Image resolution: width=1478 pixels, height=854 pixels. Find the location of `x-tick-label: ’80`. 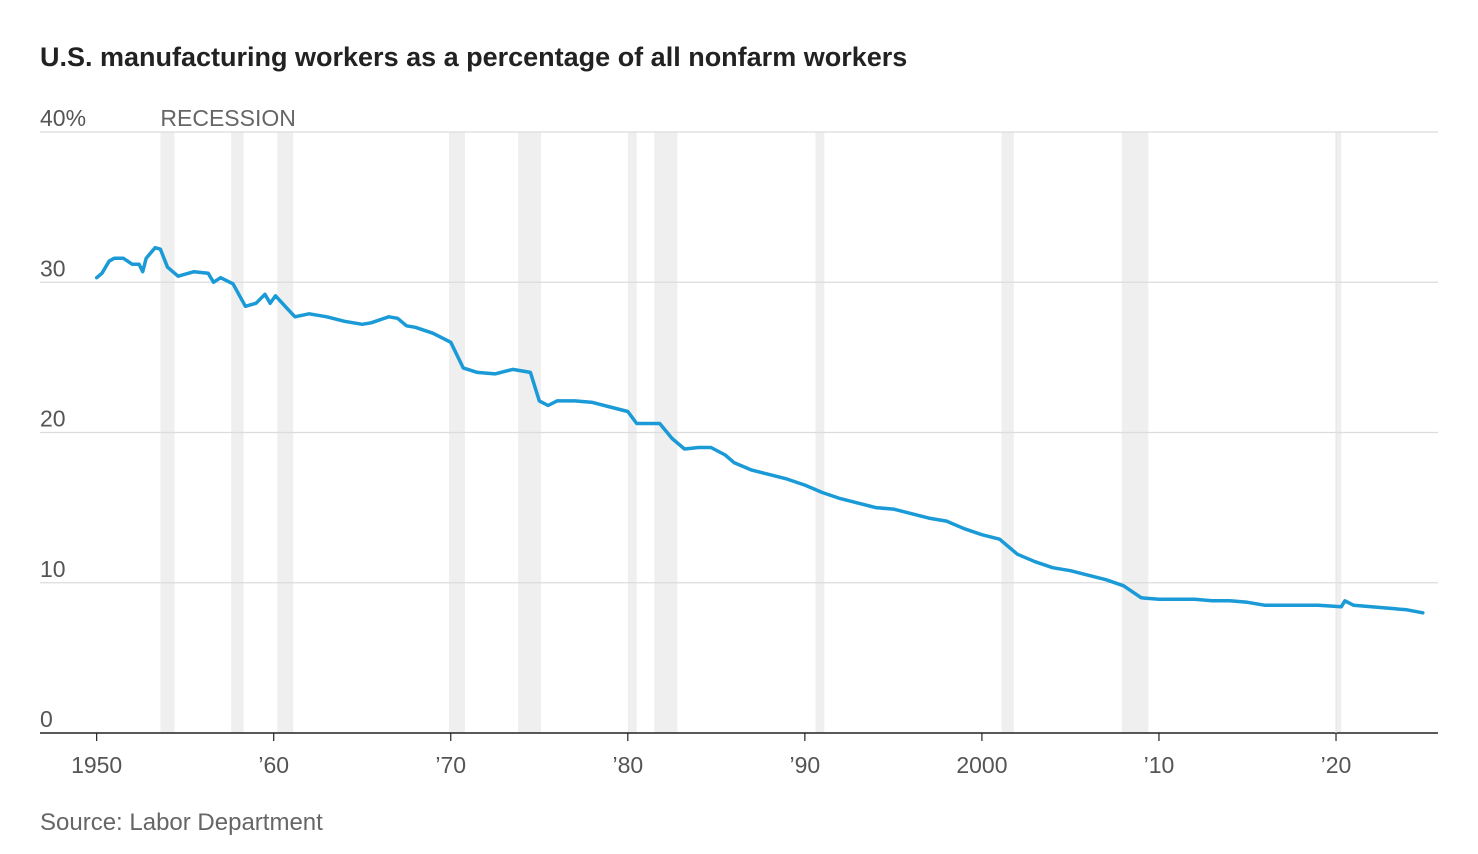

x-tick-label: ’80 is located at coordinates (627, 765).